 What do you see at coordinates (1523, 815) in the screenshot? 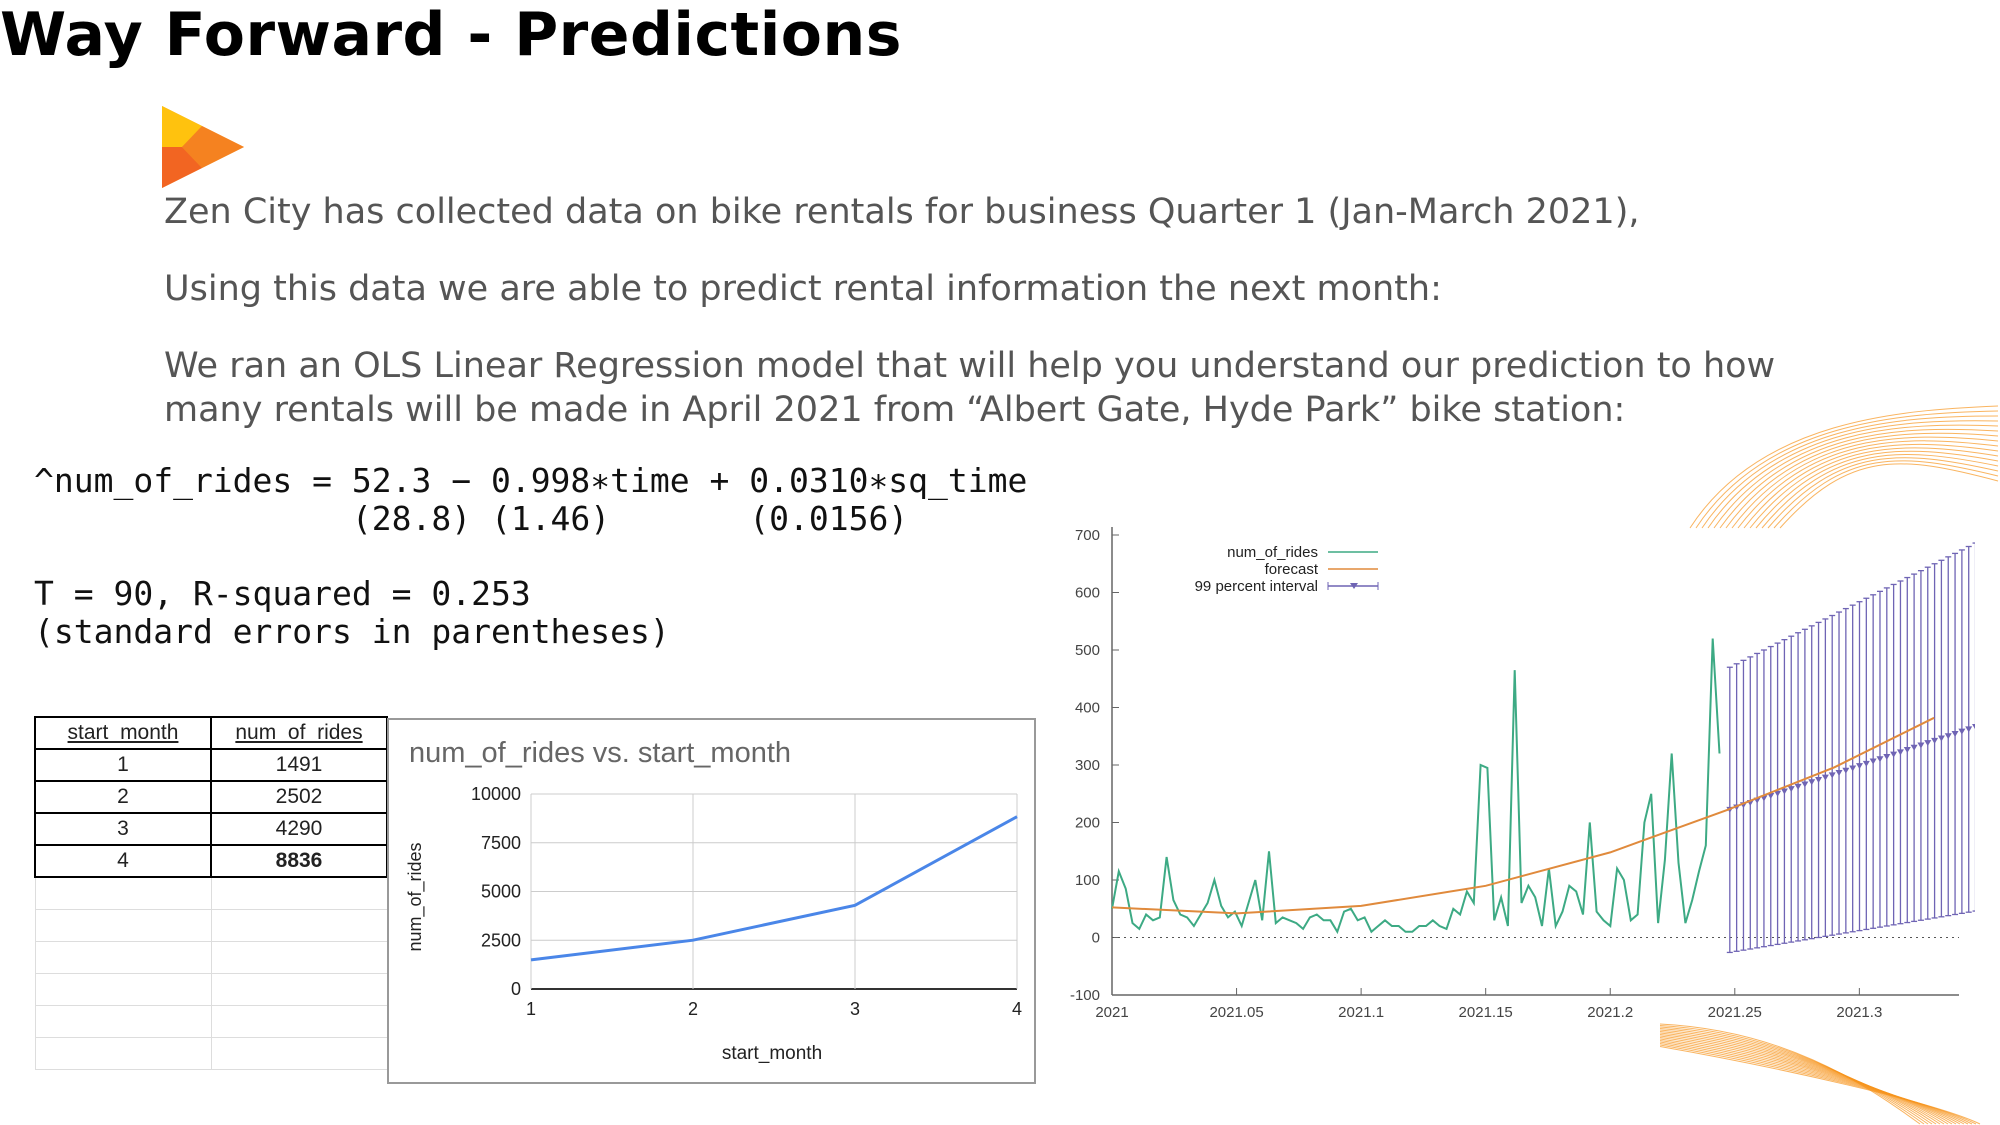
I see `forecast-line` at bounding box center [1523, 815].